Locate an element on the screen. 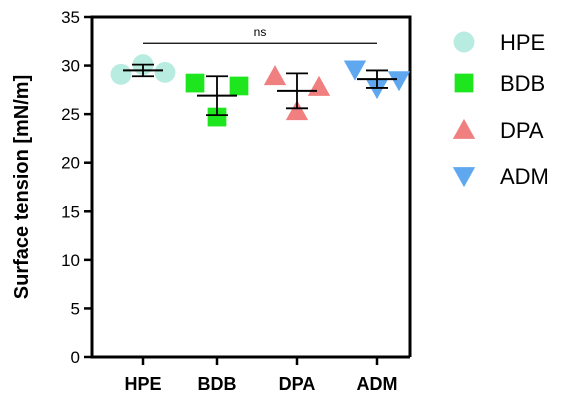 The image size is (567, 407). y-tick-label: 15 is located at coordinates (70, 211).